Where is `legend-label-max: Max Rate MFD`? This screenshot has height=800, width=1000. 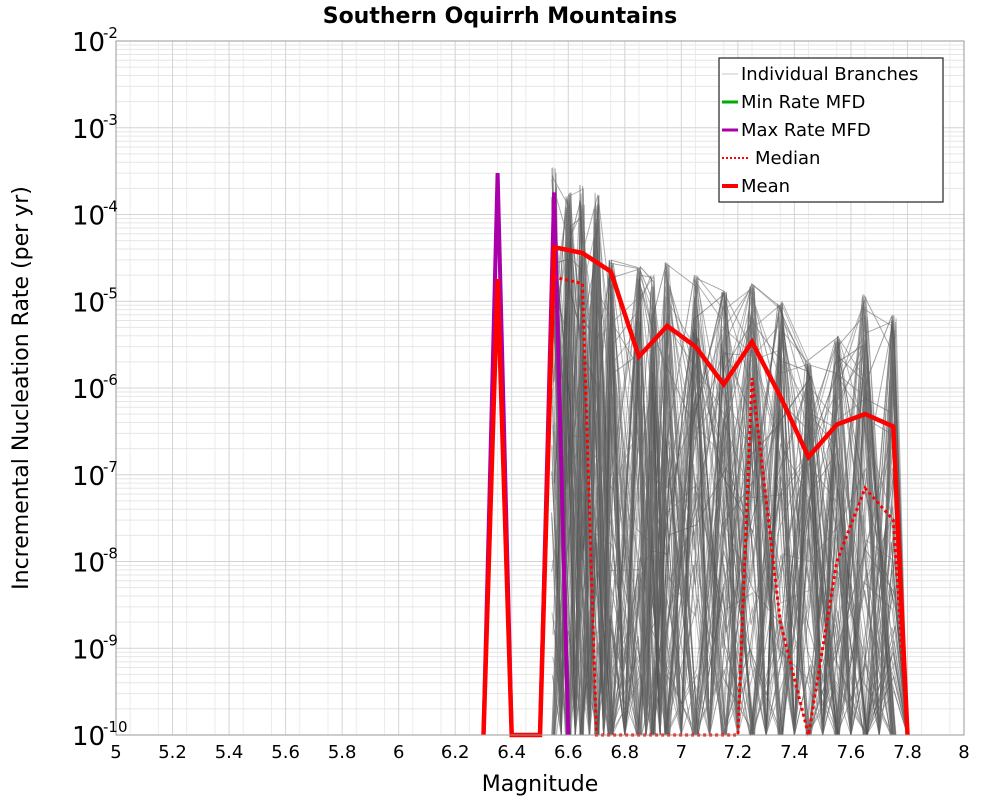 legend-label-max: Max Rate MFD is located at coordinates (806, 130).